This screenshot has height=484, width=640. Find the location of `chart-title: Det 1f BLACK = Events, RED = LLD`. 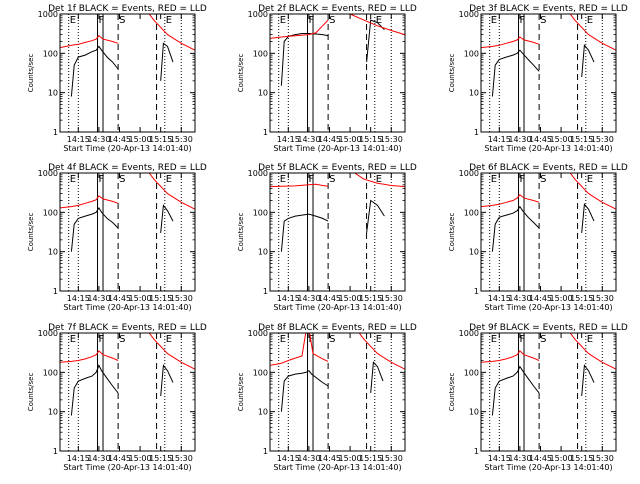

chart-title: Det 1f BLACK = Events, RED = LLD is located at coordinates (127, 9).